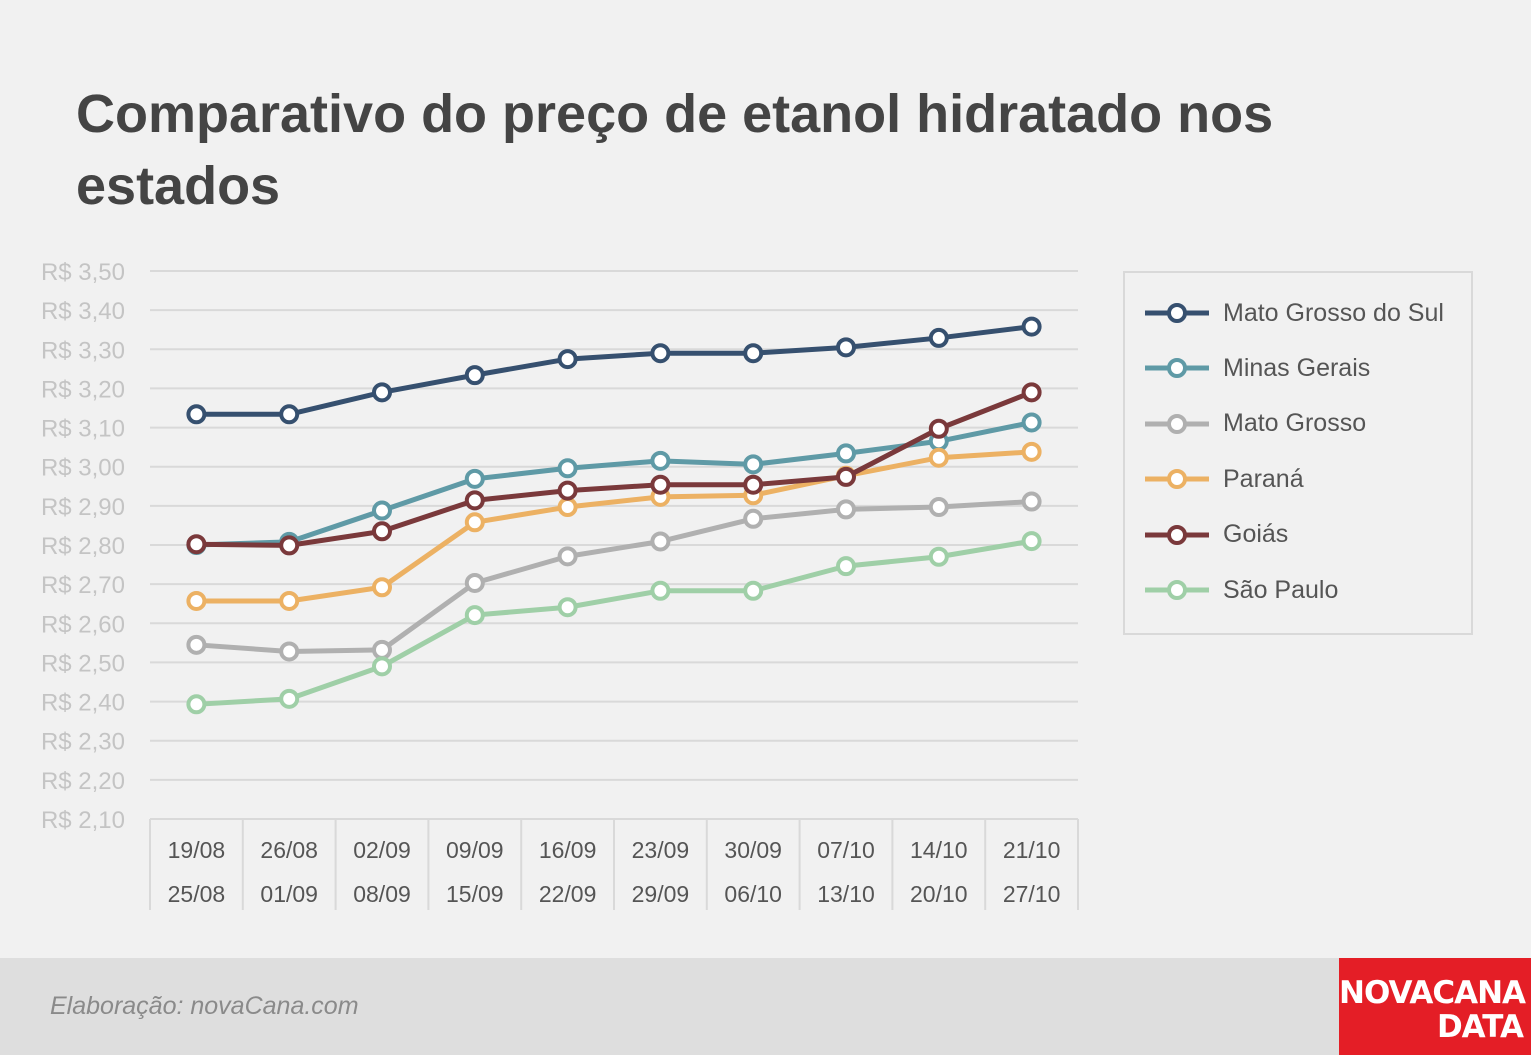 The image size is (1531, 1055). I want to click on x-tick-label-end: 15/09, so click(475, 894).